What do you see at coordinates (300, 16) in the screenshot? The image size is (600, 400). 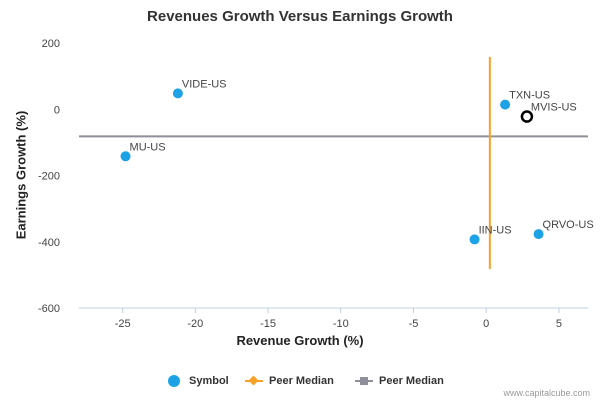 I see `chart-title: Revenues Growth Versus Earnings Growth` at bounding box center [300, 16].